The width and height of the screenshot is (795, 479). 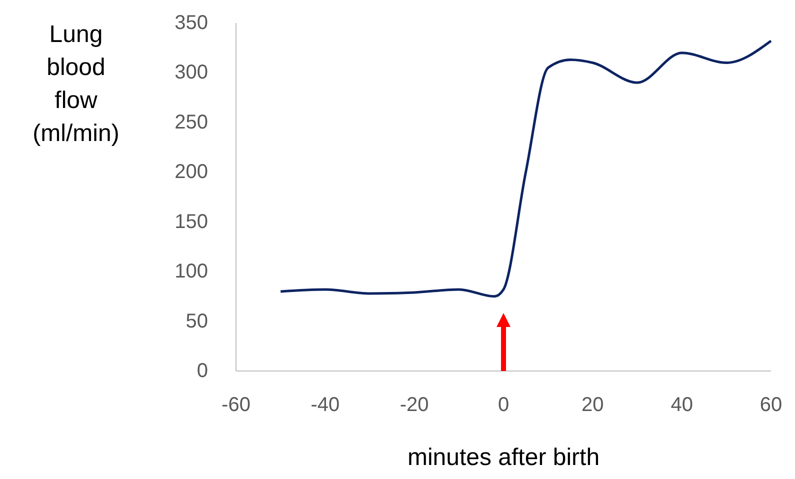 I want to click on x-tick-label: -20, so click(x=414, y=405).